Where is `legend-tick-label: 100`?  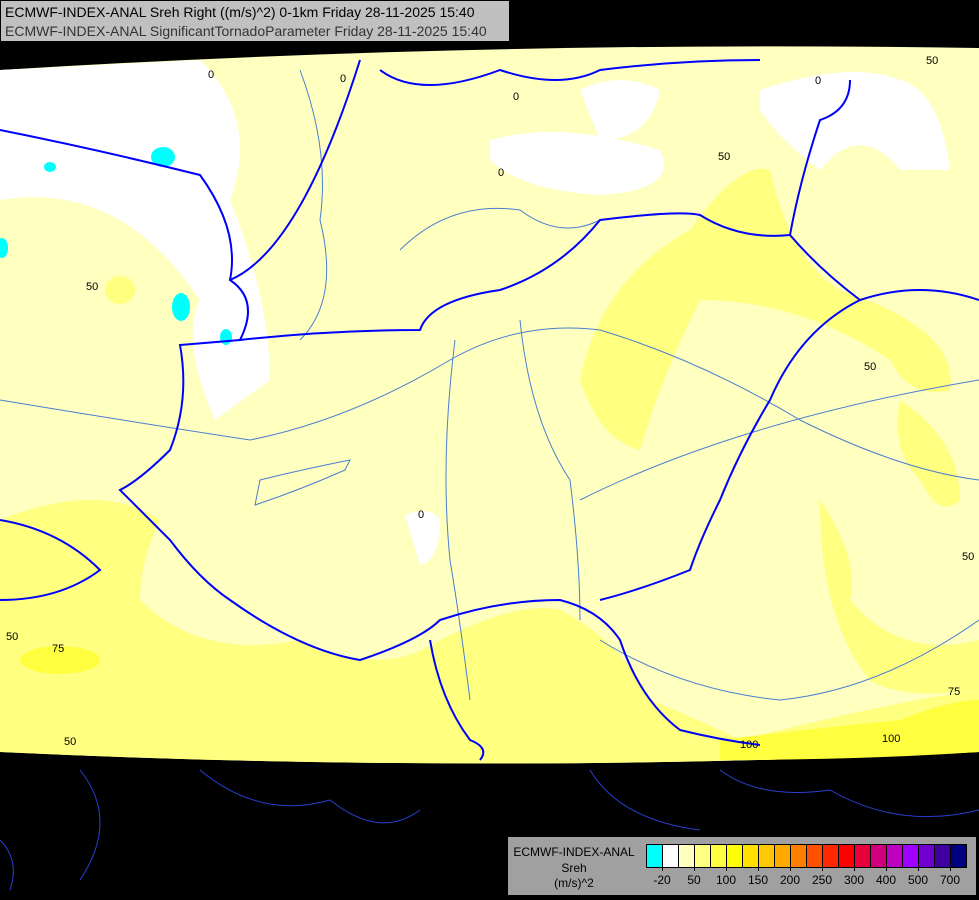 legend-tick-label: 100 is located at coordinates (726, 880).